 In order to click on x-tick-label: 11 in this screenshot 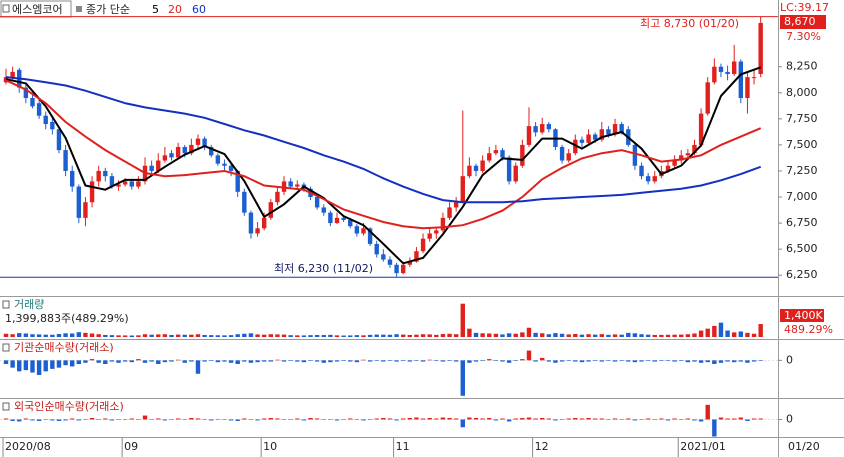, I will do `click(403, 446)`.